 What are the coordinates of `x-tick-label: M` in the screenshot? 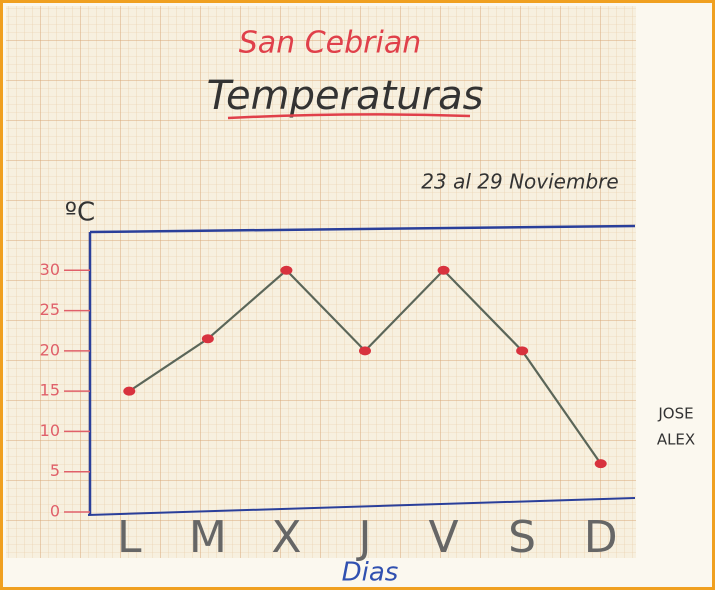 It's located at (208, 537).